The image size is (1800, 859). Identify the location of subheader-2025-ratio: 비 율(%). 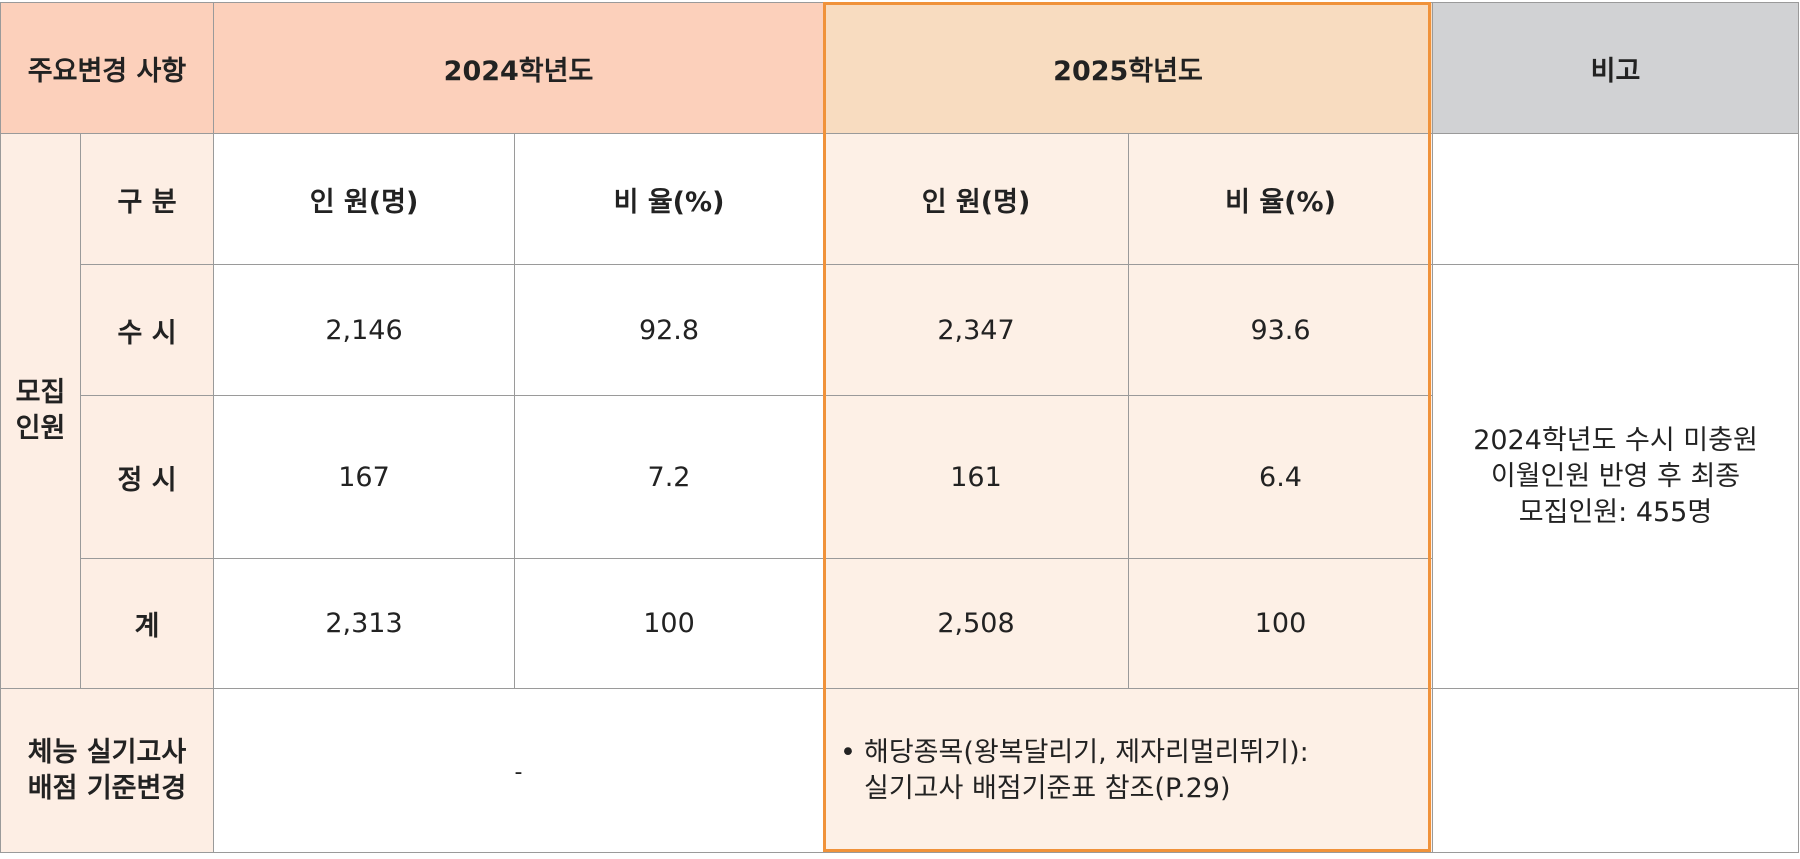
(1280, 199).